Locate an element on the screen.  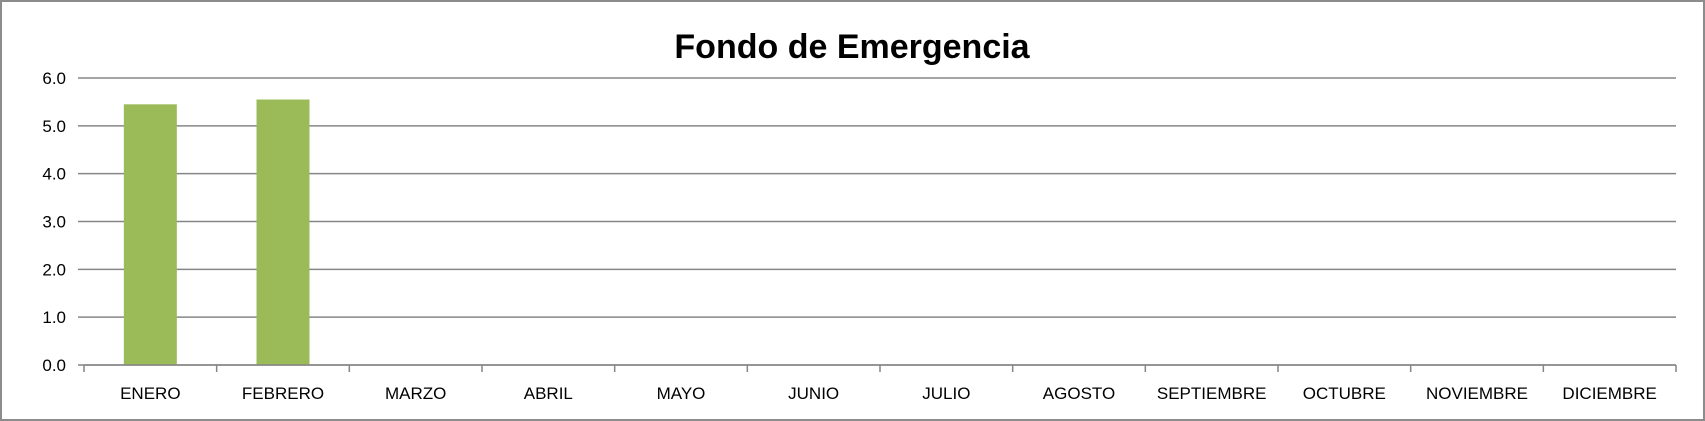
x-category-label: JUNIO is located at coordinates (813, 393).